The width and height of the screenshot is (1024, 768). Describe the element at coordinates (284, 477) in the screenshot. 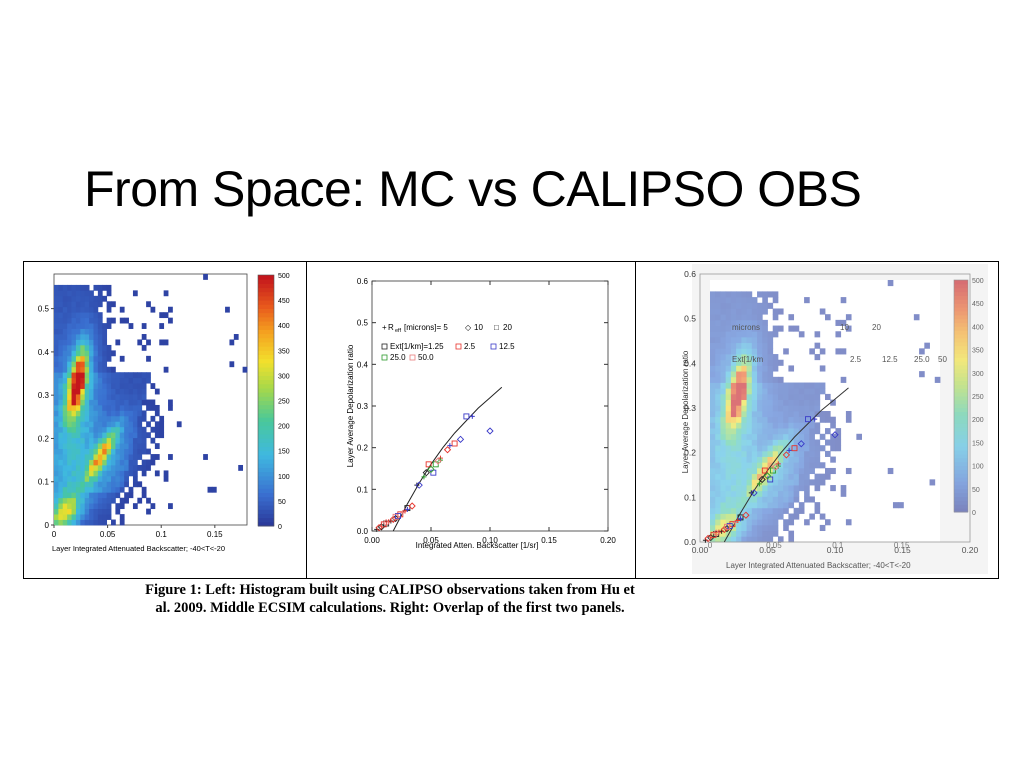

I see `left-colorbar-tick-label: 100` at that location.